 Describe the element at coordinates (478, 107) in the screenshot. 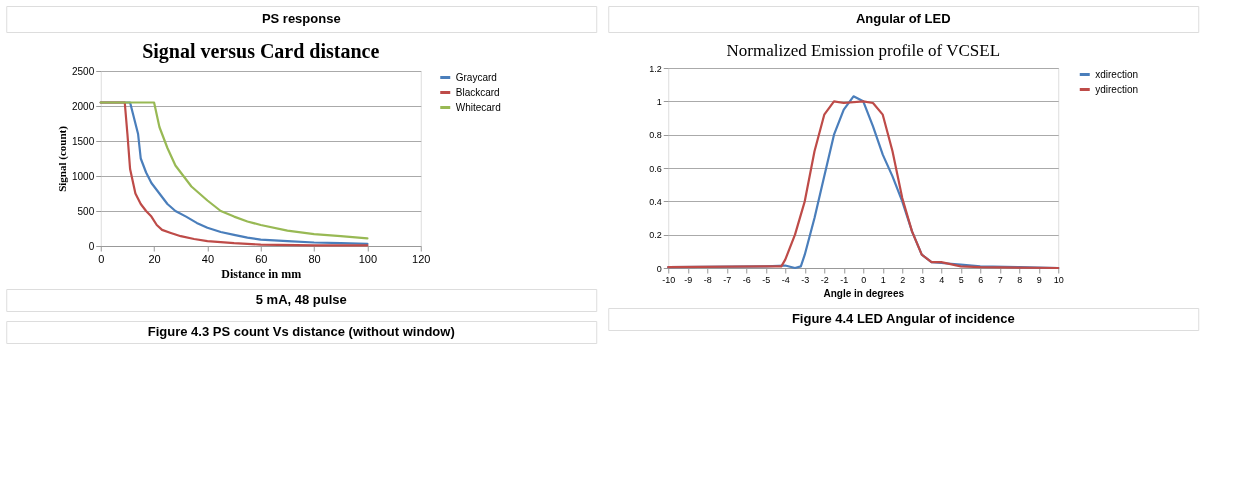

I see `legend-label: Whitecard` at that location.